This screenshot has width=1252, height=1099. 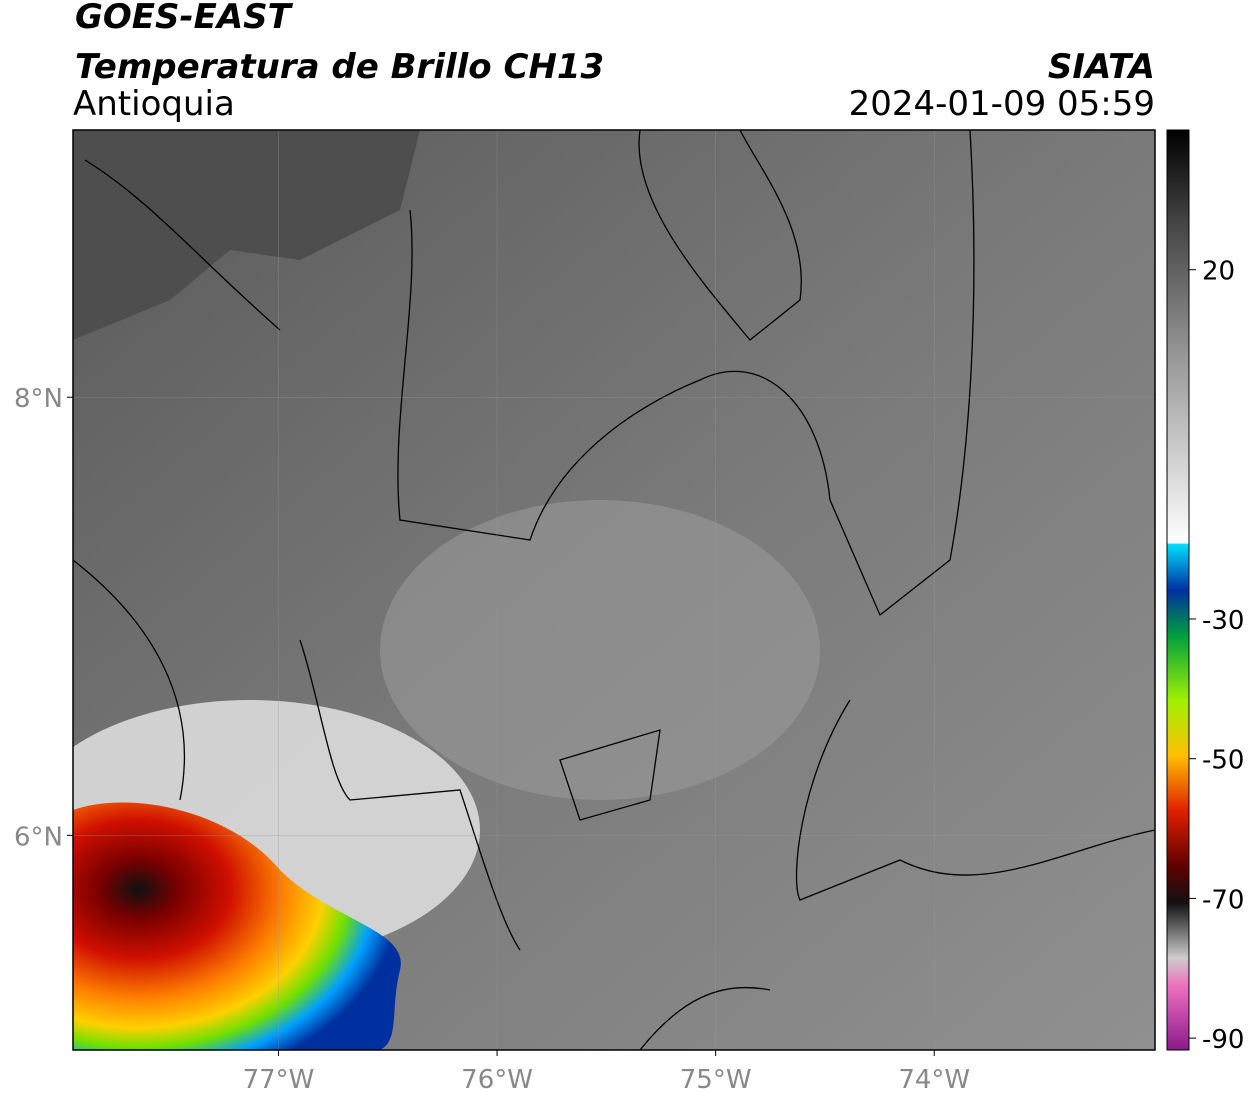 What do you see at coordinates (154, 104) in the screenshot?
I see `region: Antioquia` at bounding box center [154, 104].